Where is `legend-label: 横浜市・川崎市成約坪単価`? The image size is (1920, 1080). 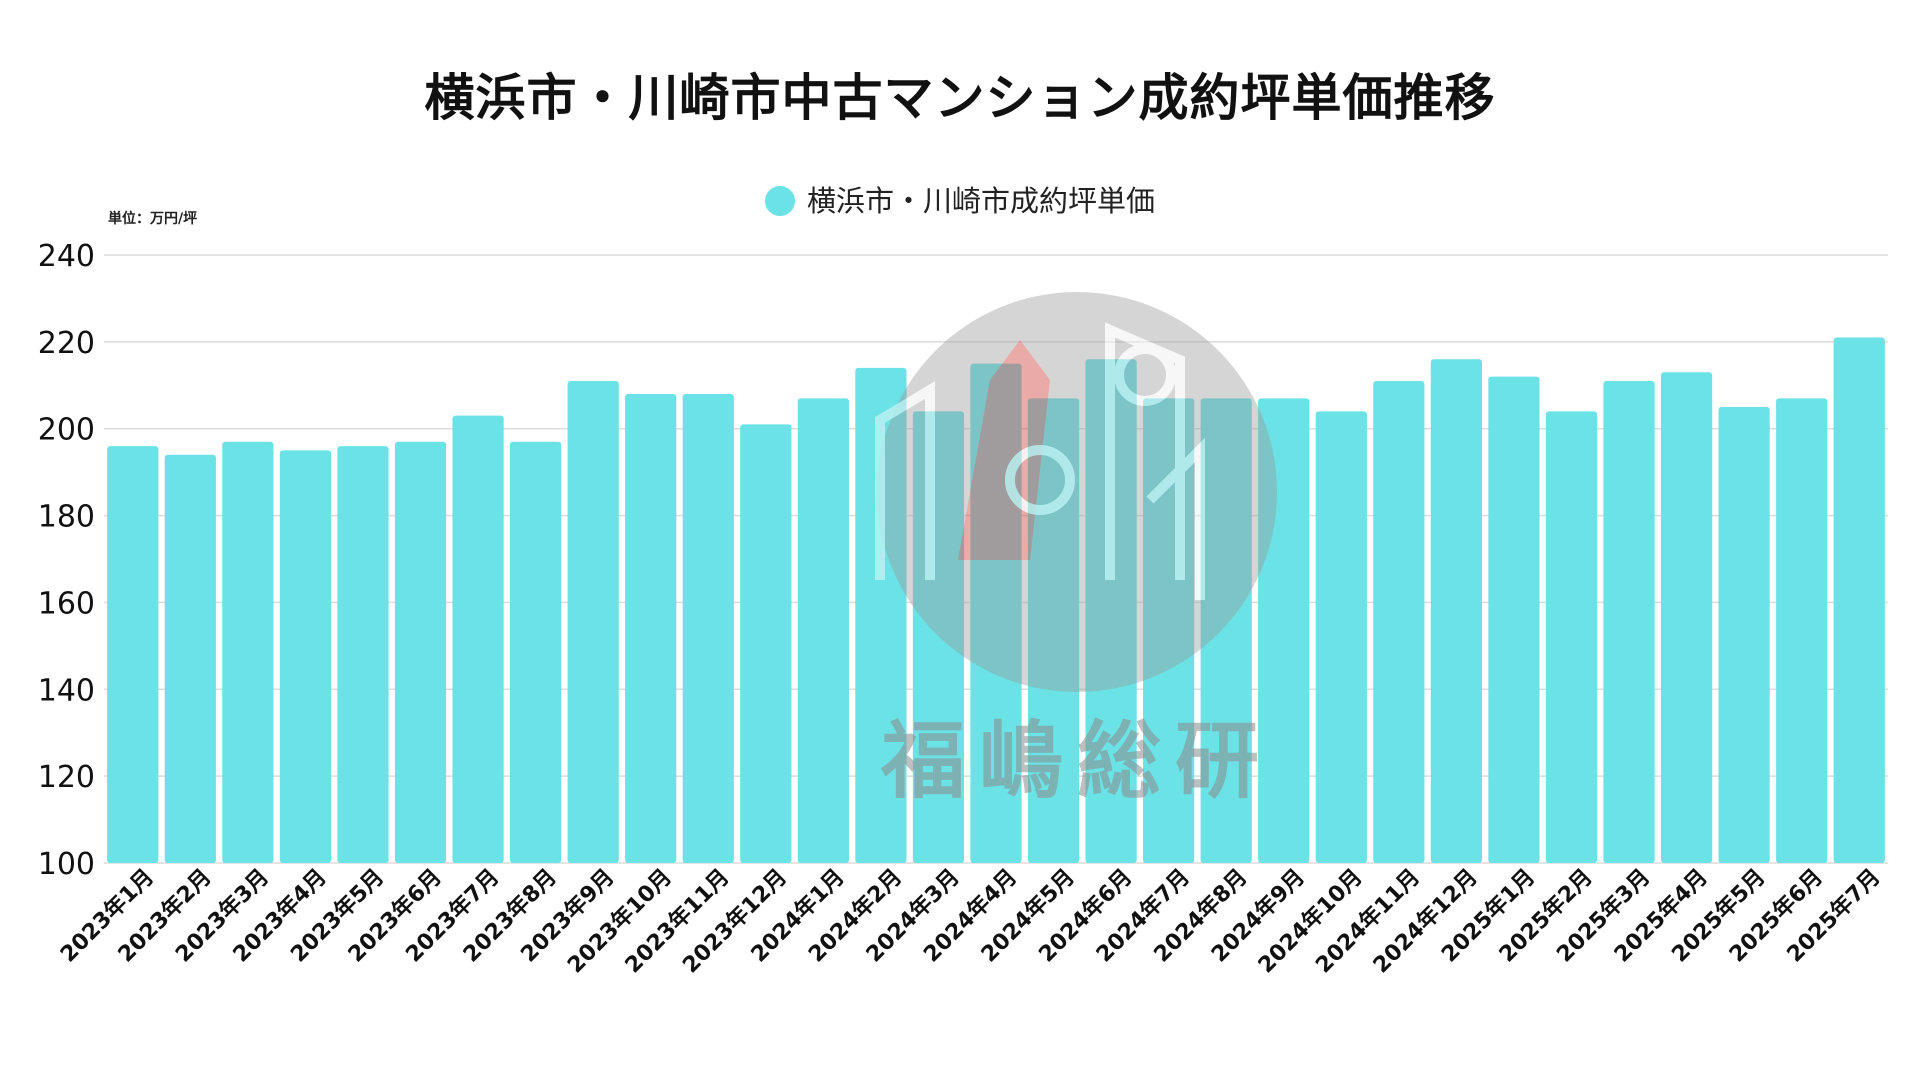 legend-label: 横浜市・川崎市成約坪単価 is located at coordinates (980, 201).